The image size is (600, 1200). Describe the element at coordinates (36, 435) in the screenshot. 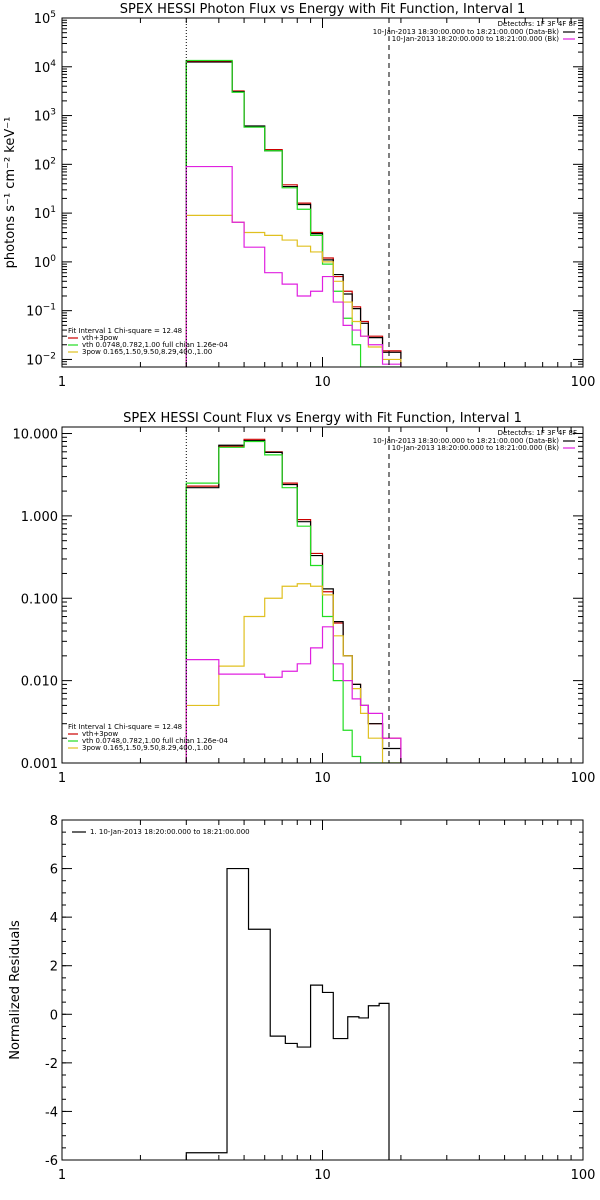

I see `y-tick-label: 10.000` at that location.